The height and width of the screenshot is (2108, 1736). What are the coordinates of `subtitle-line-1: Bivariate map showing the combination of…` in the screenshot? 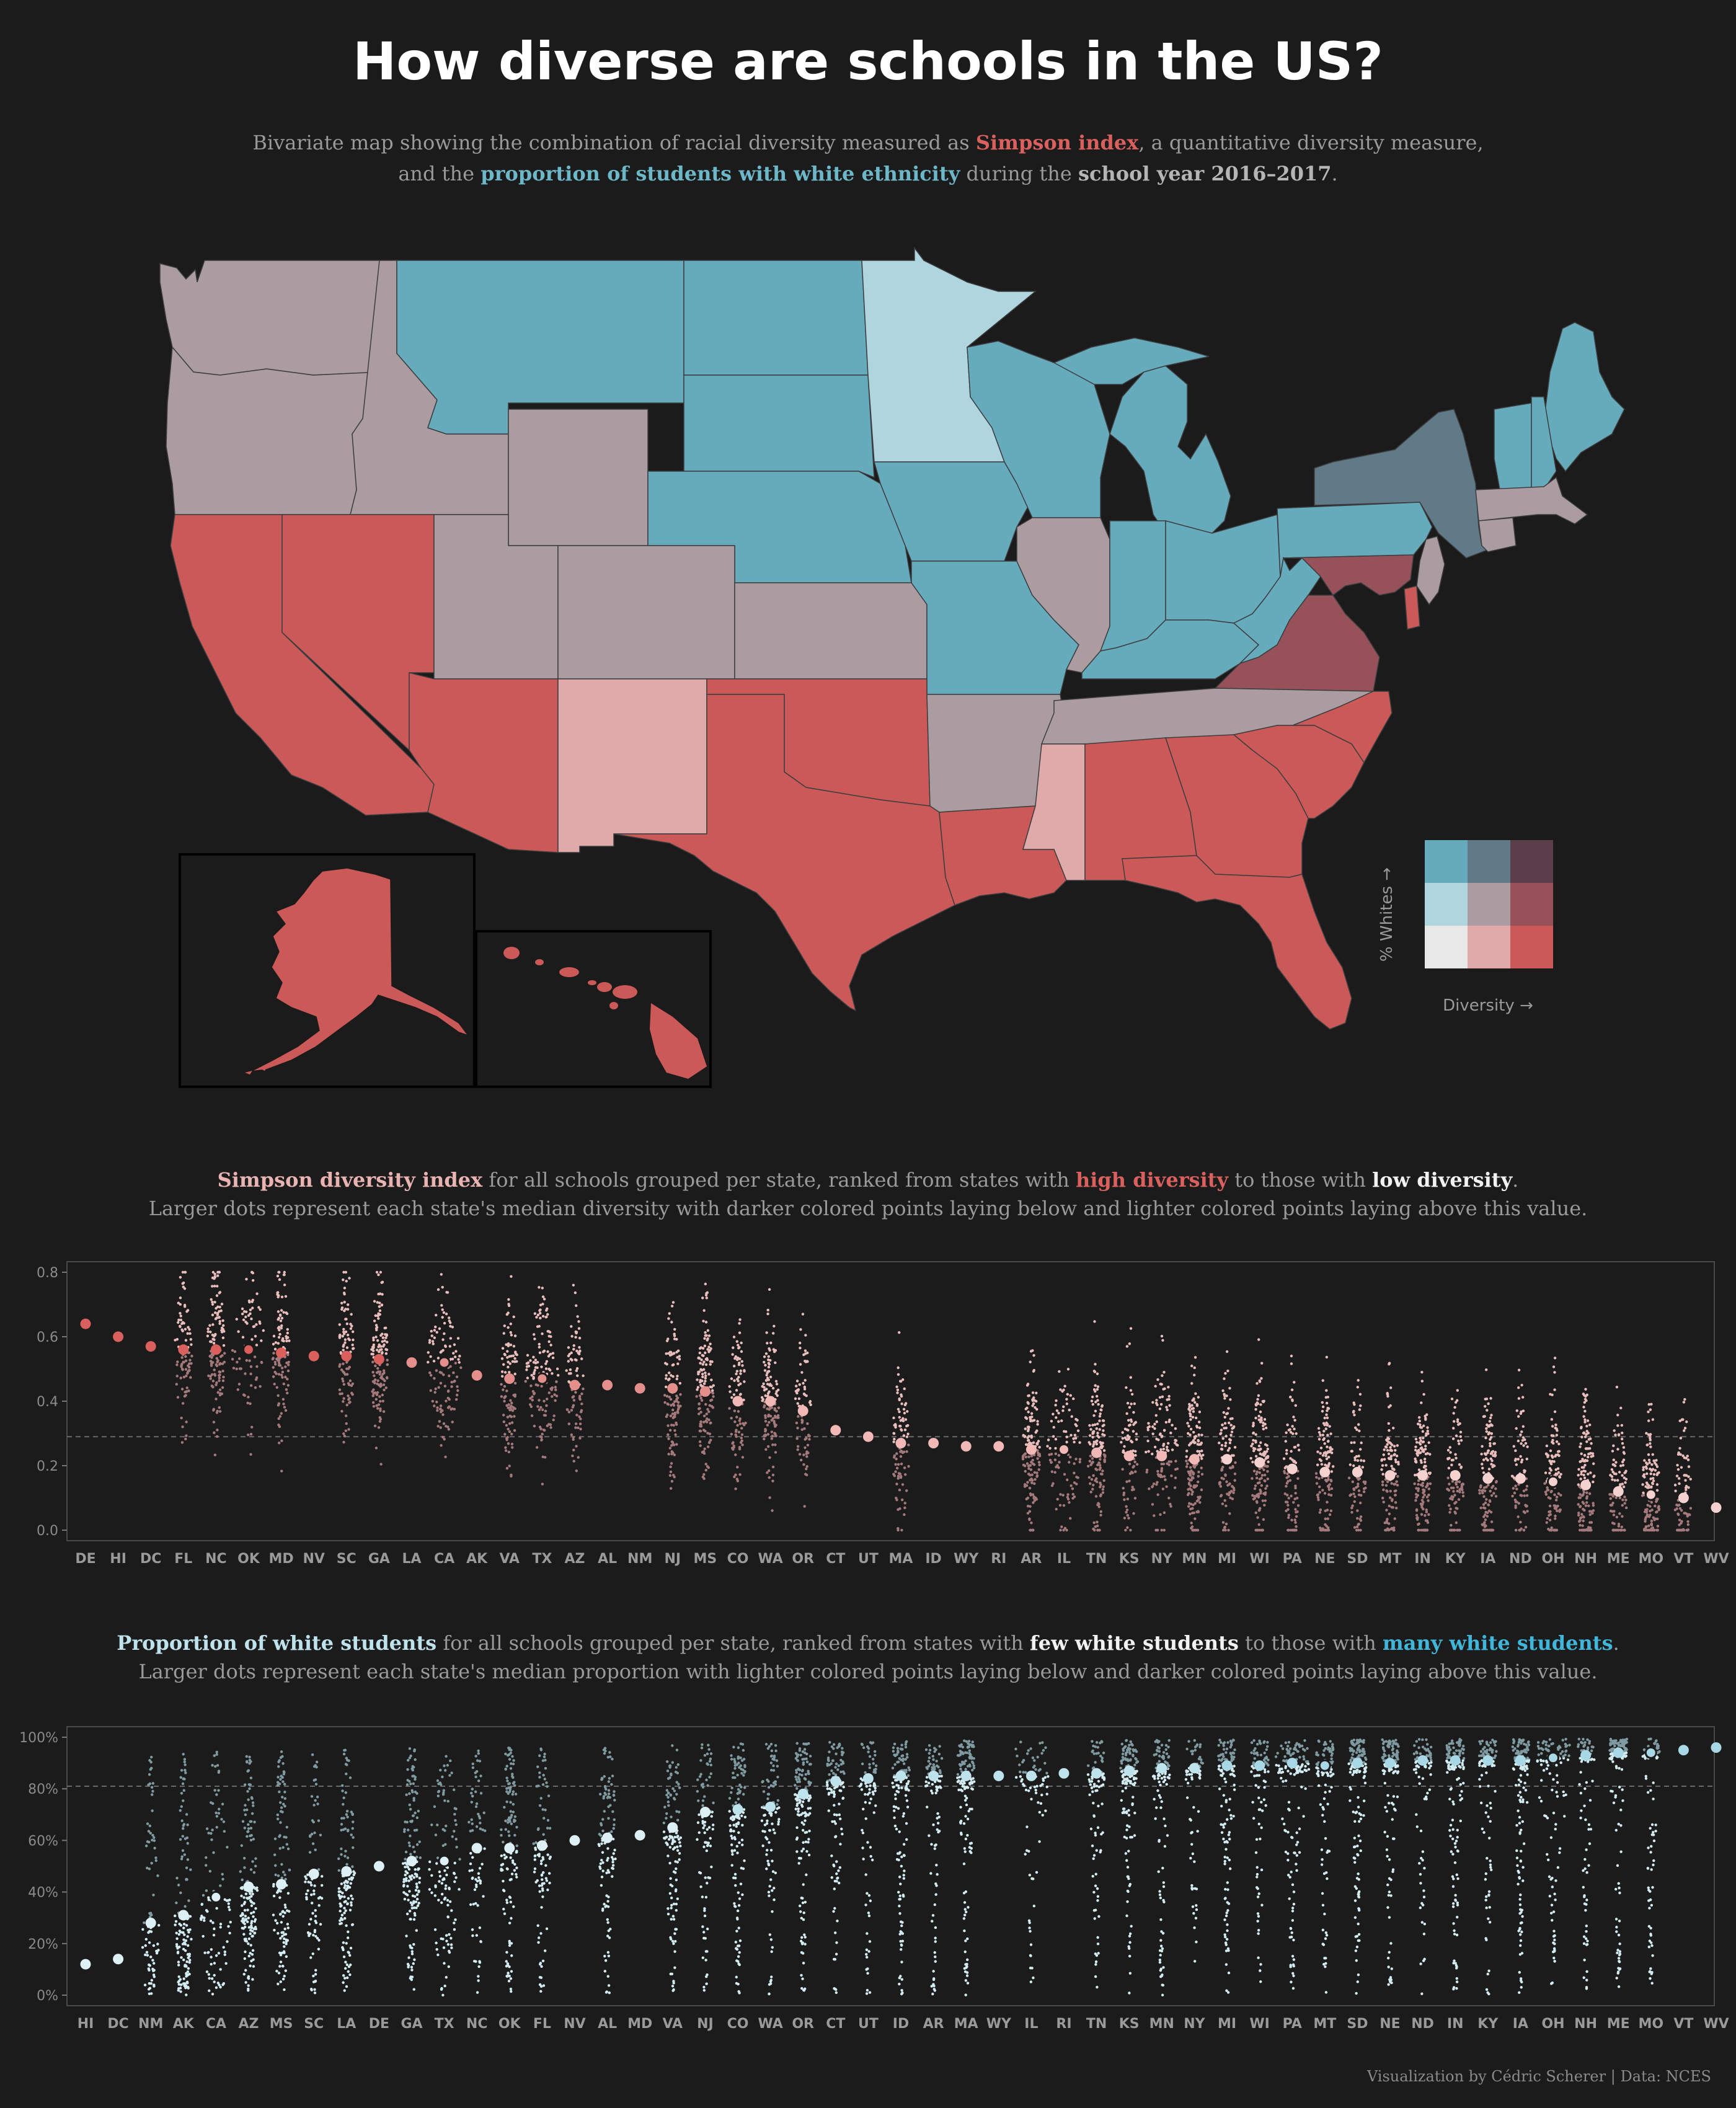 It's located at (868, 142).